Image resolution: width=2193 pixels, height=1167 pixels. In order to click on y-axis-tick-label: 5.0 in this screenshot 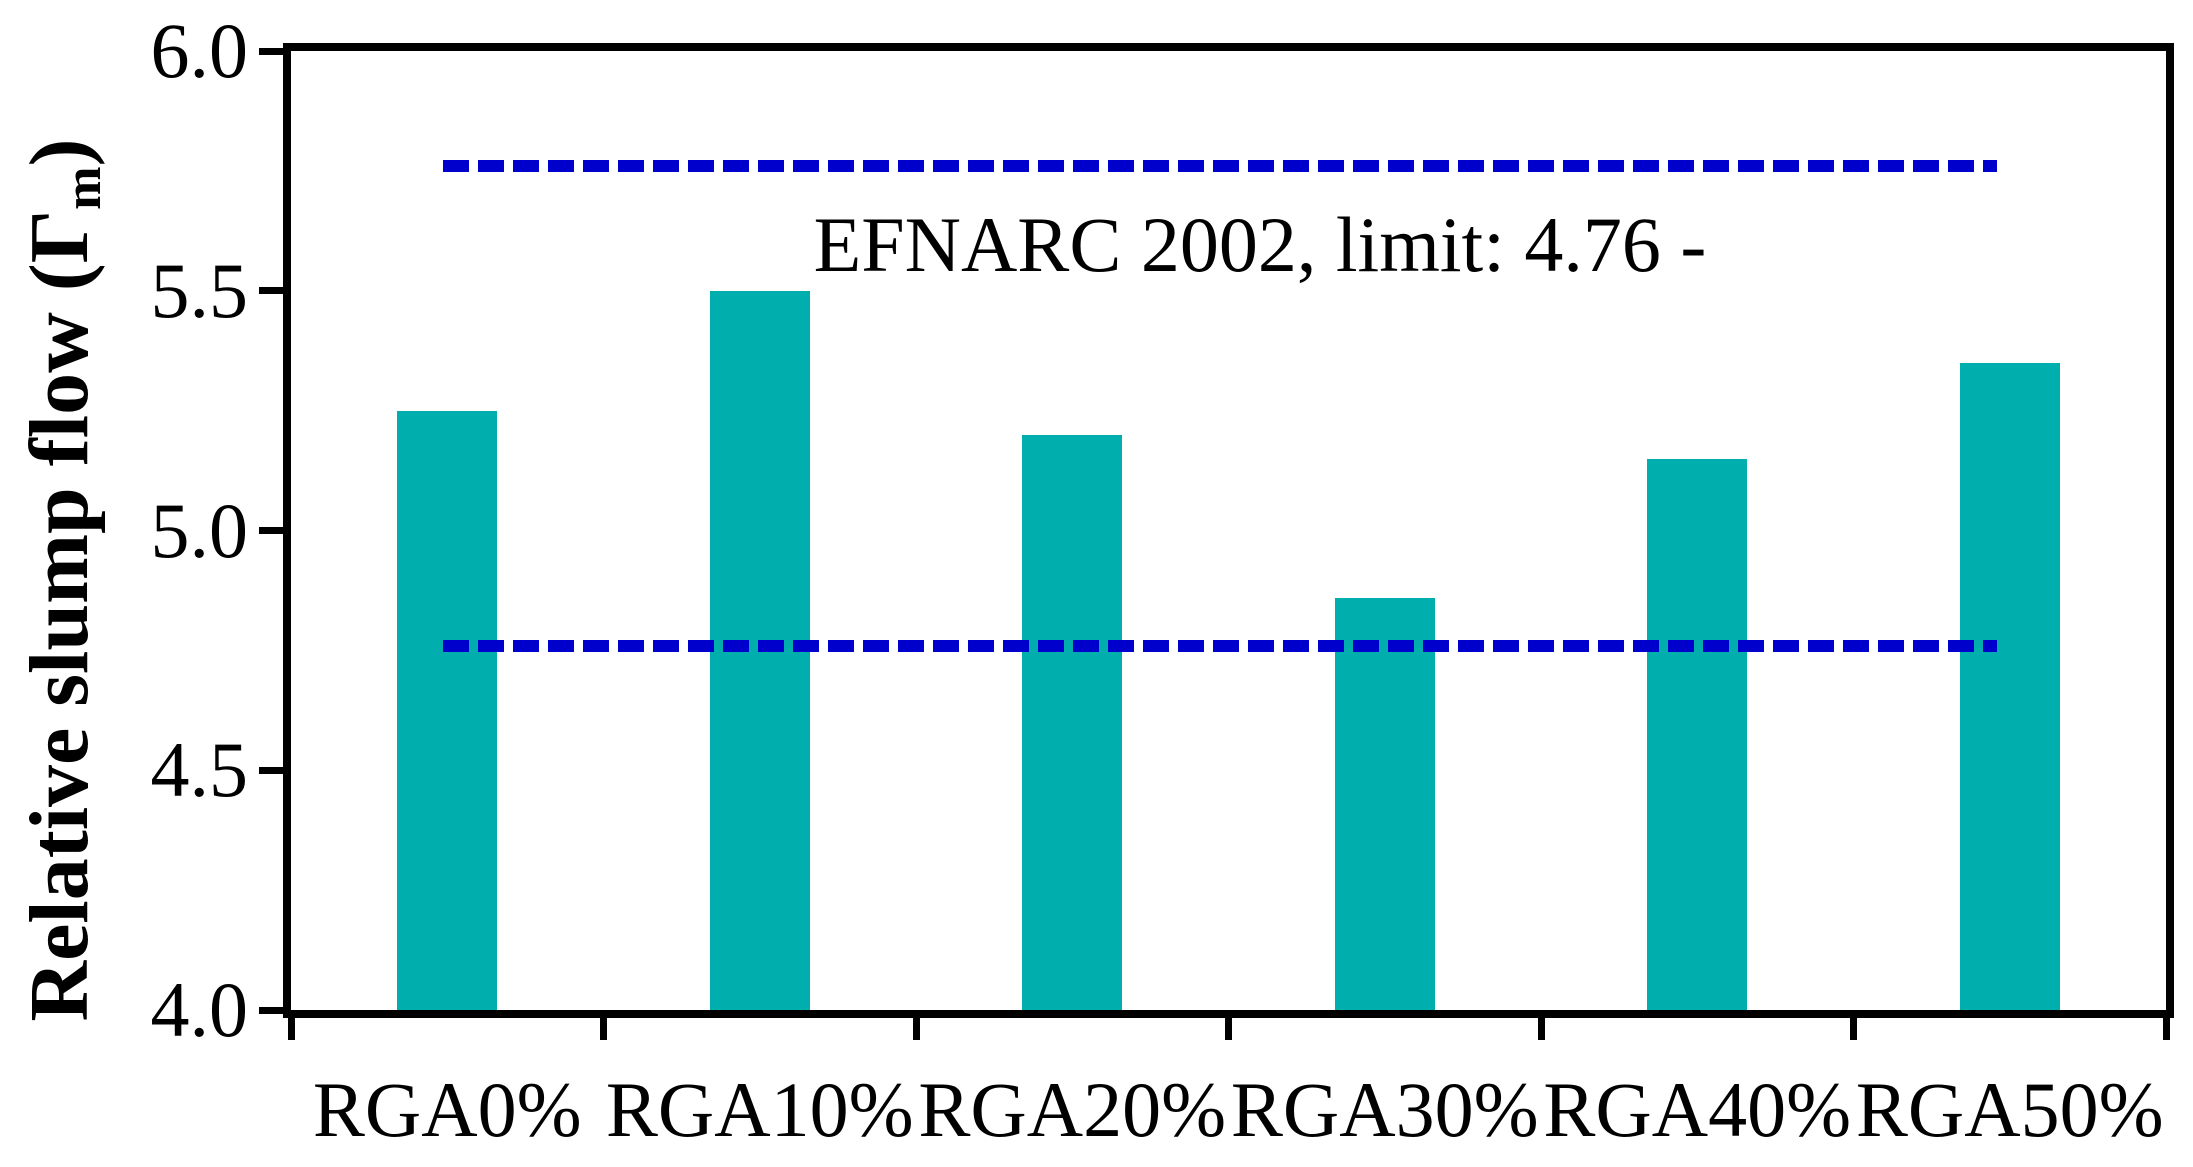, I will do `click(199, 530)`.